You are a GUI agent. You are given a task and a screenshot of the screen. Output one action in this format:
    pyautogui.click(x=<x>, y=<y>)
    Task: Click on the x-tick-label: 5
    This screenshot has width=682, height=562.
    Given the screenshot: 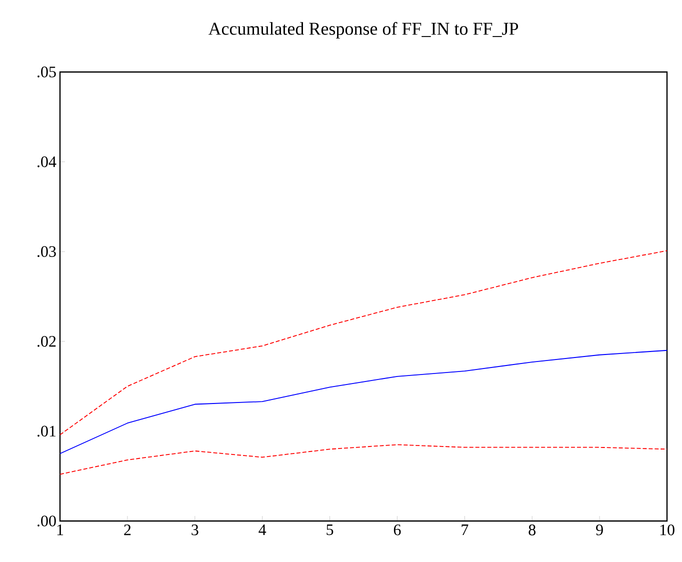 What is the action you would take?
    pyautogui.click(x=330, y=530)
    